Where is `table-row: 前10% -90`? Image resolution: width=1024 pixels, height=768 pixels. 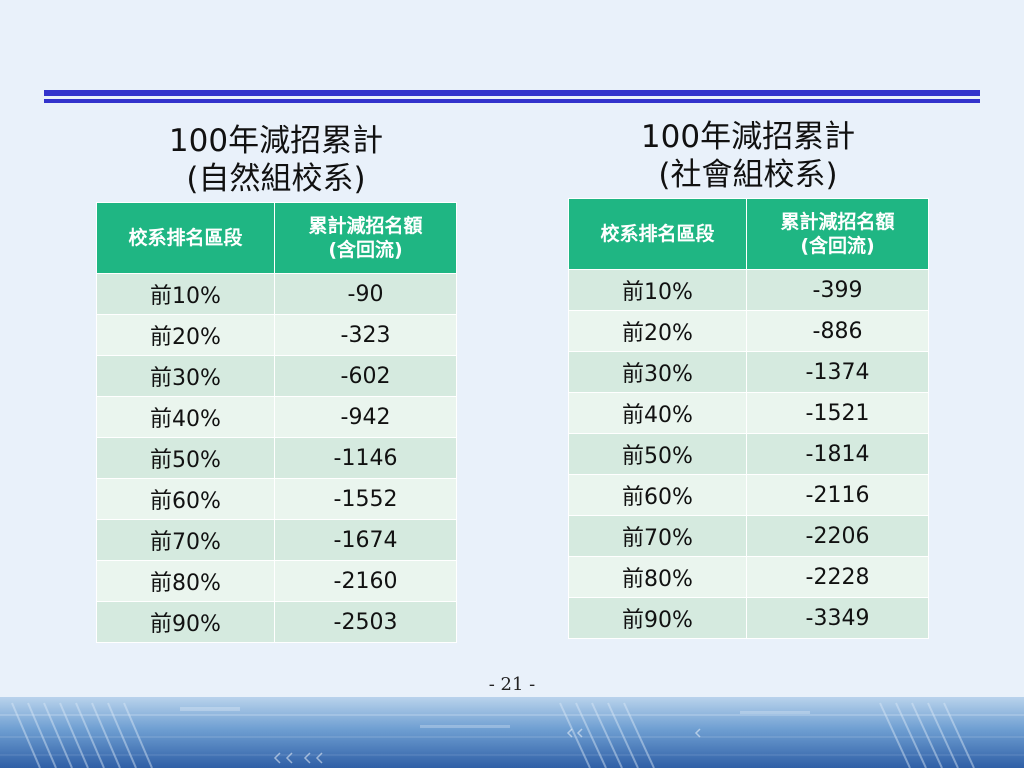
table-row: 前10% -90 is located at coordinates (276, 294).